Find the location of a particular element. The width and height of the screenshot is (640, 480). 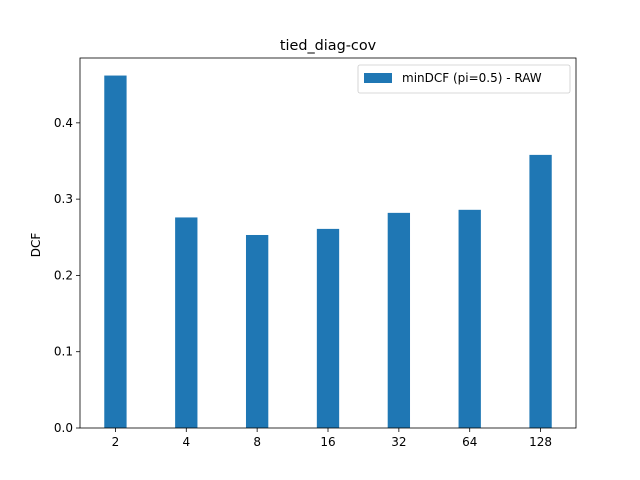

x-axis: 2 4 8 16 32 64 128 is located at coordinates (332, 438).